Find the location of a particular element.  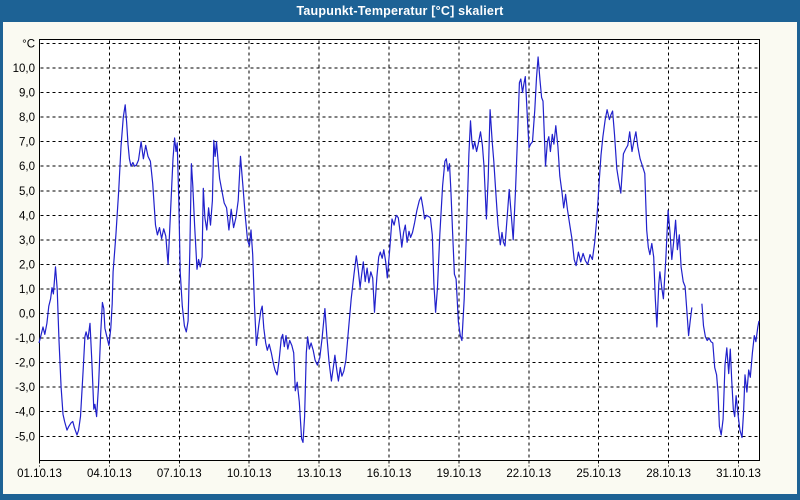

y-tick-label: 8,0 is located at coordinates (27, 118).